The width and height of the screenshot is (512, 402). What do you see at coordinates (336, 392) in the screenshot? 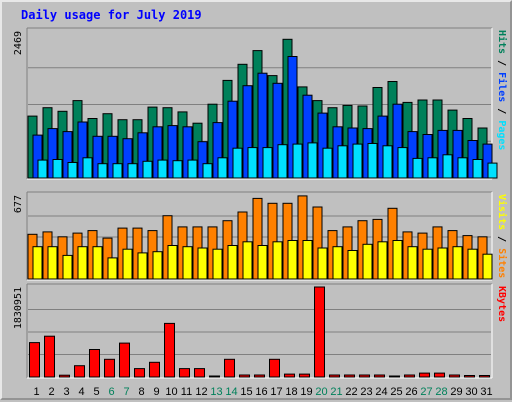
I see `x-tick-label-day-21: 21` at bounding box center [336, 392].